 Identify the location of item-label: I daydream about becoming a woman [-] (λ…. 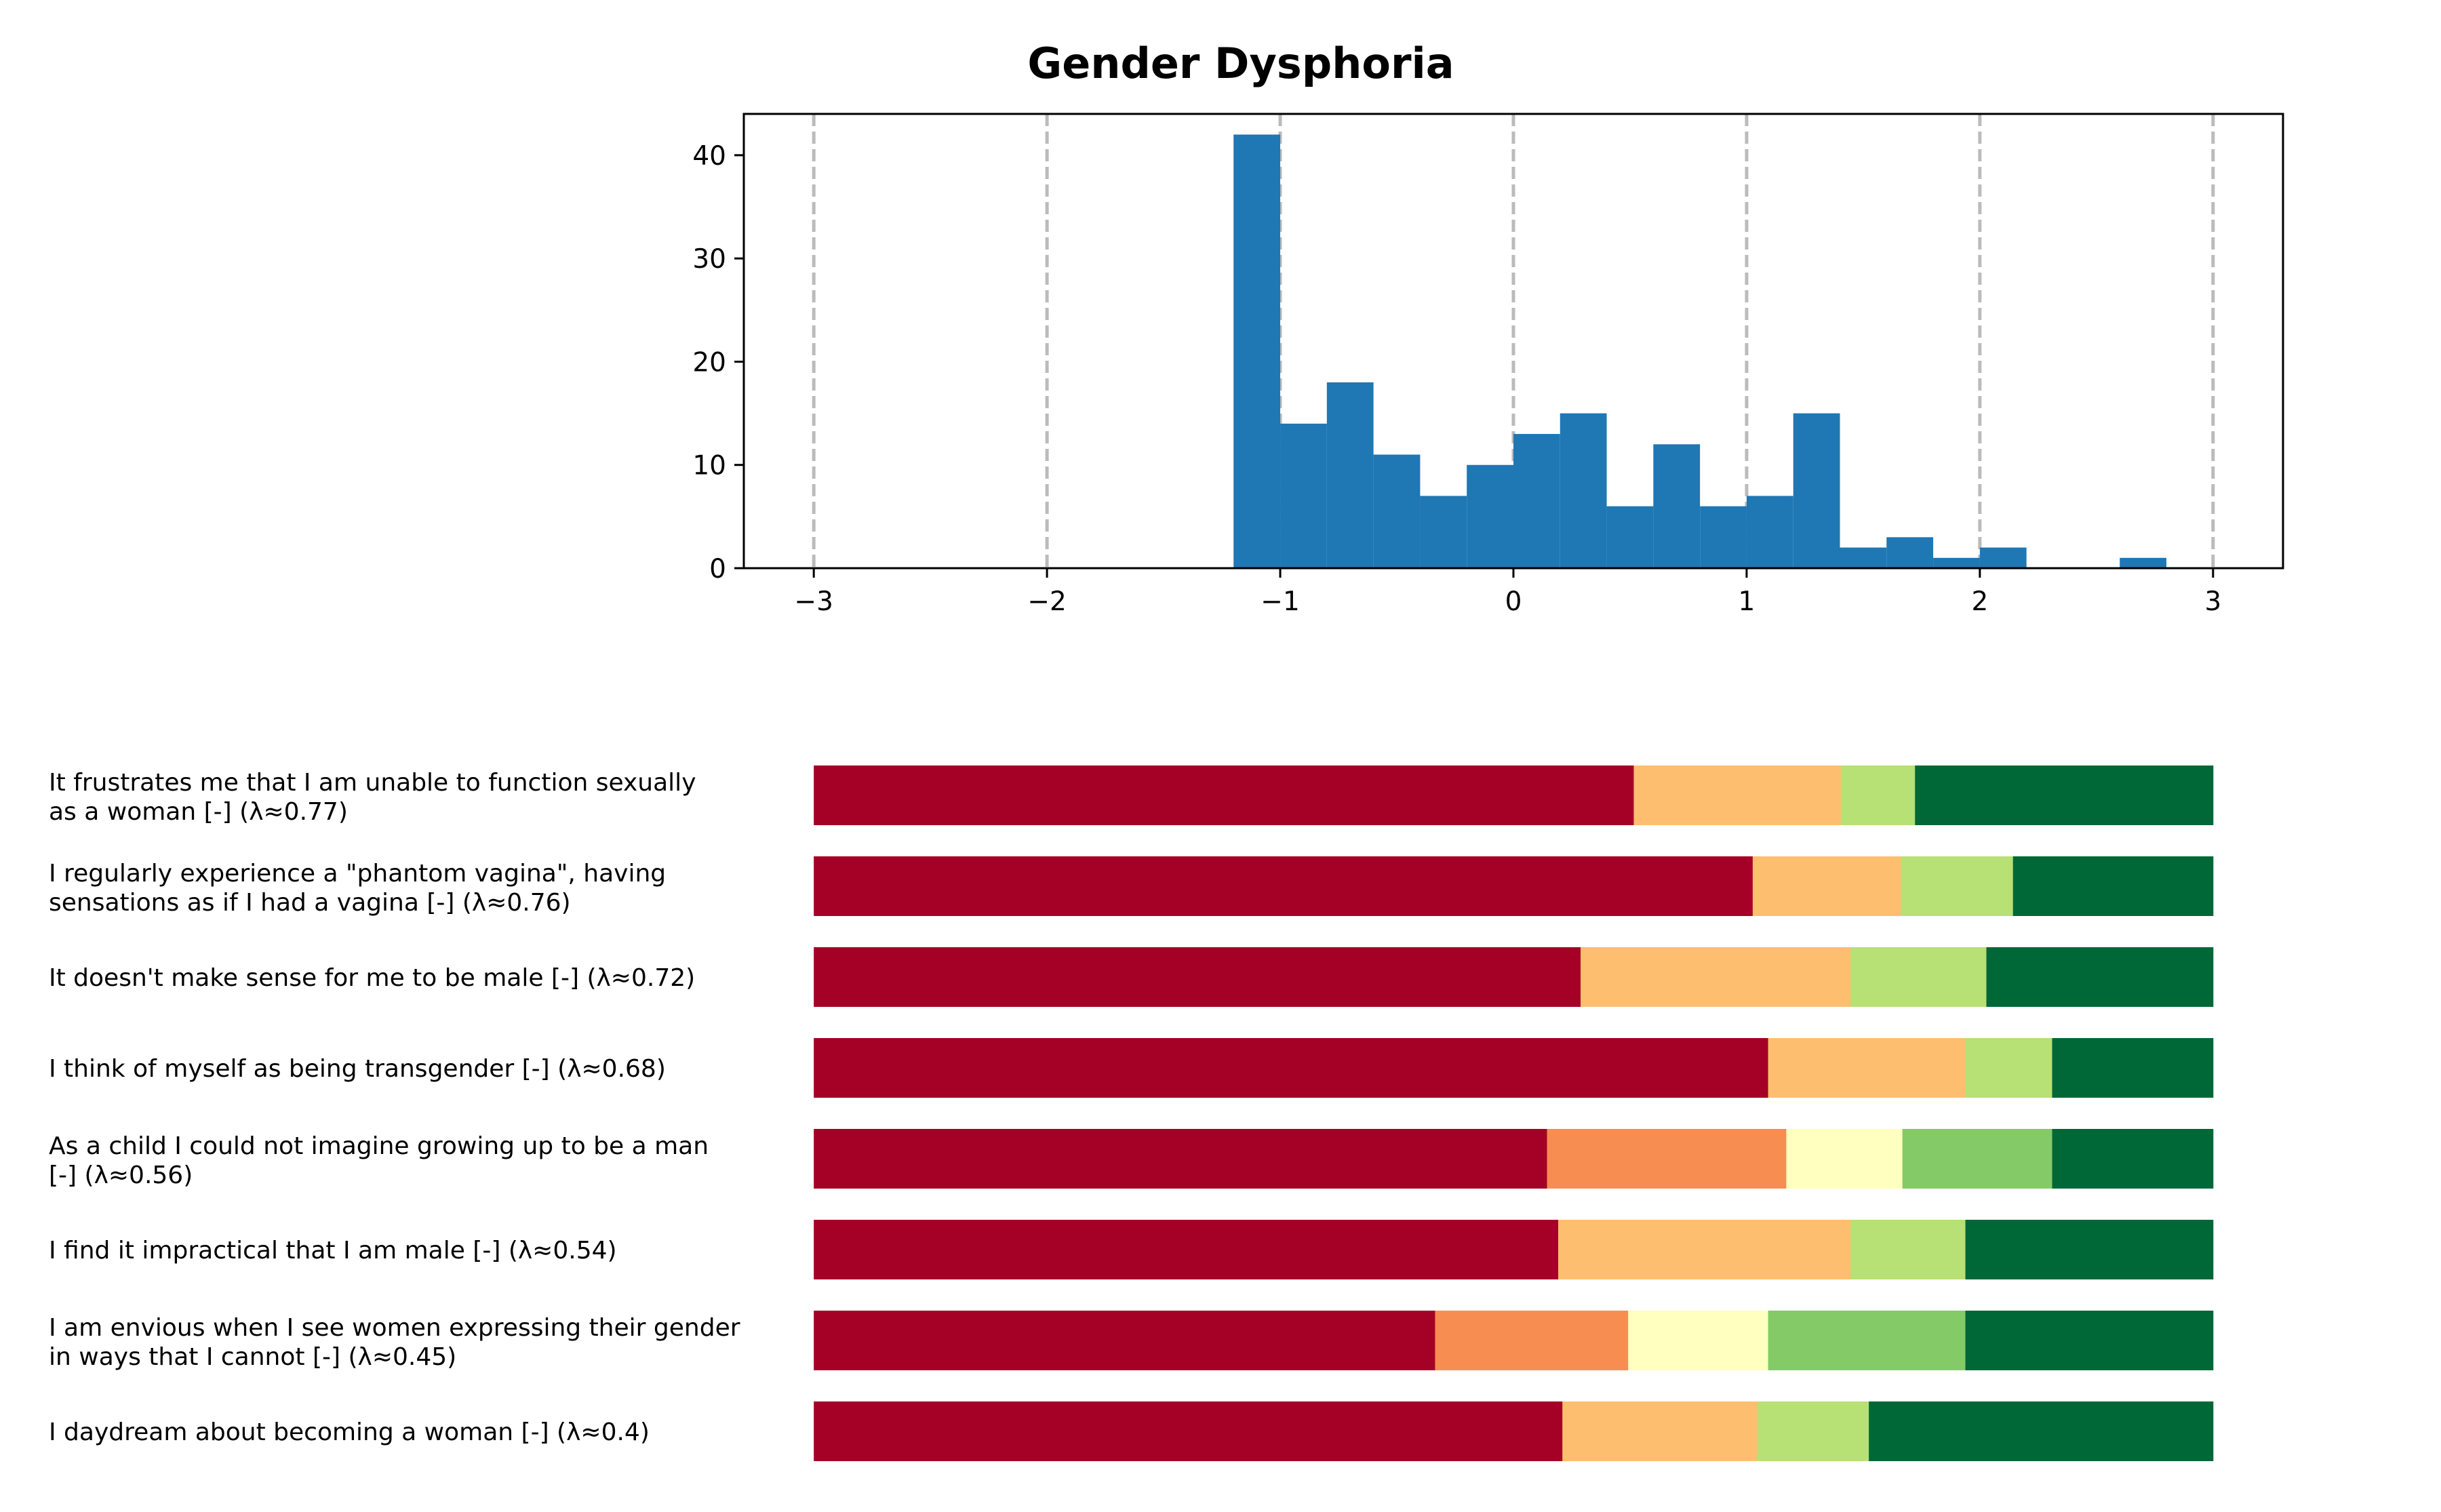
(349, 1432).